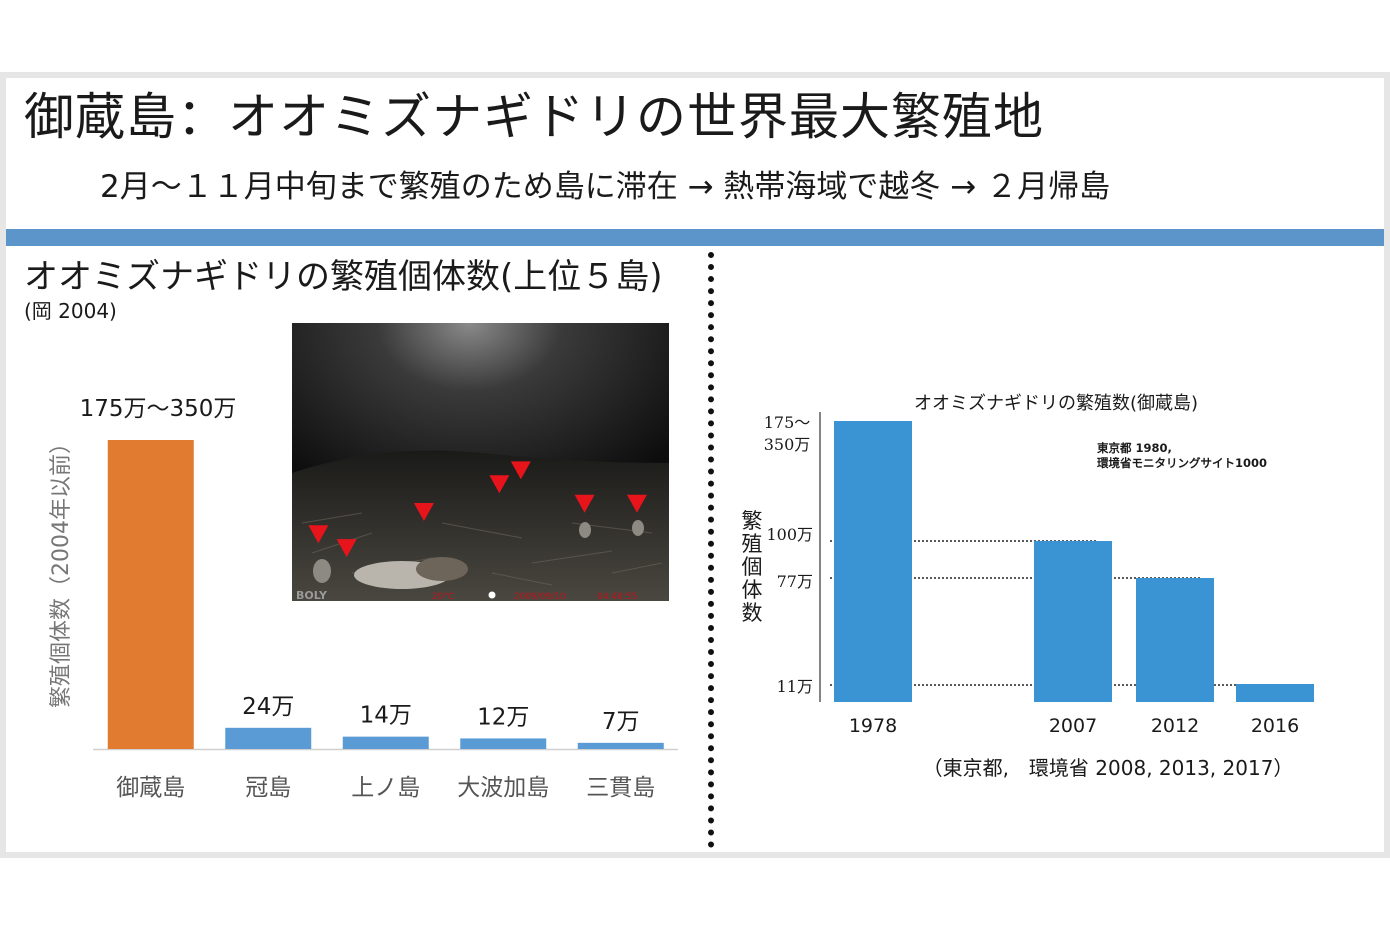 This screenshot has width=1390, height=926. I want to click on data-label-1: 24万, so click(268, 707).